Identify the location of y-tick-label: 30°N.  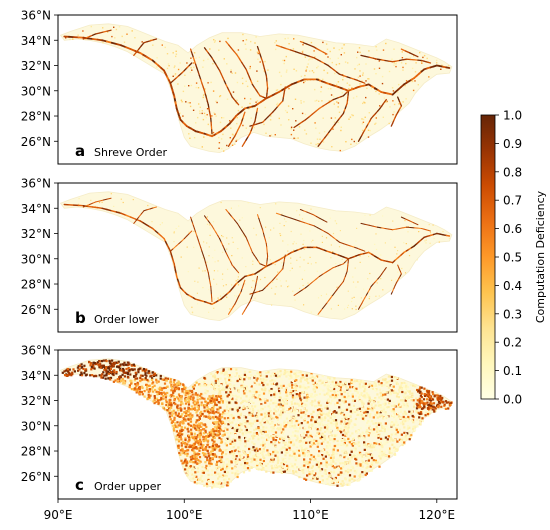
(36, 91).